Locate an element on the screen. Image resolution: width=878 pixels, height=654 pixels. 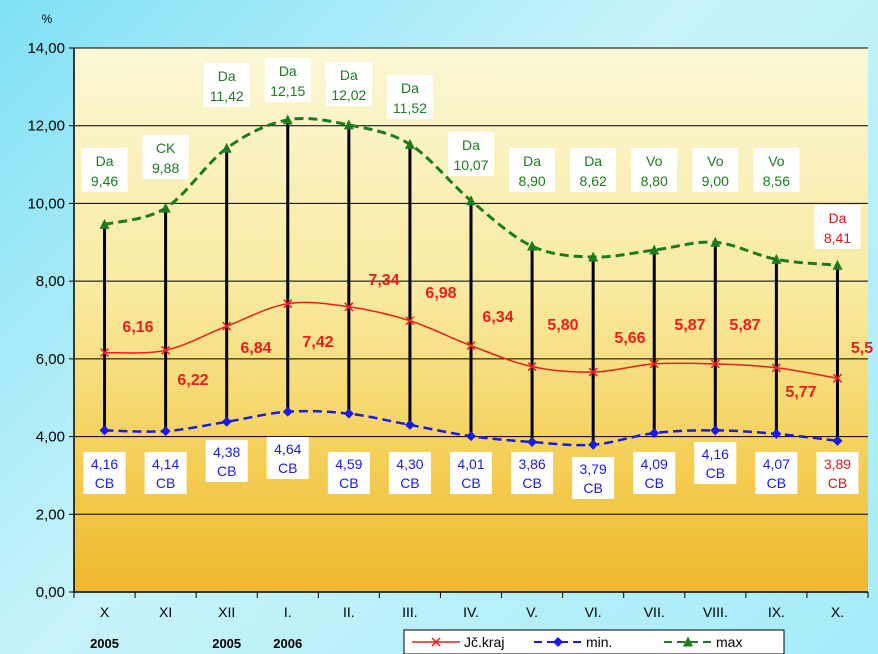
x-tick-label: XI is located at coordinates (165, 612).